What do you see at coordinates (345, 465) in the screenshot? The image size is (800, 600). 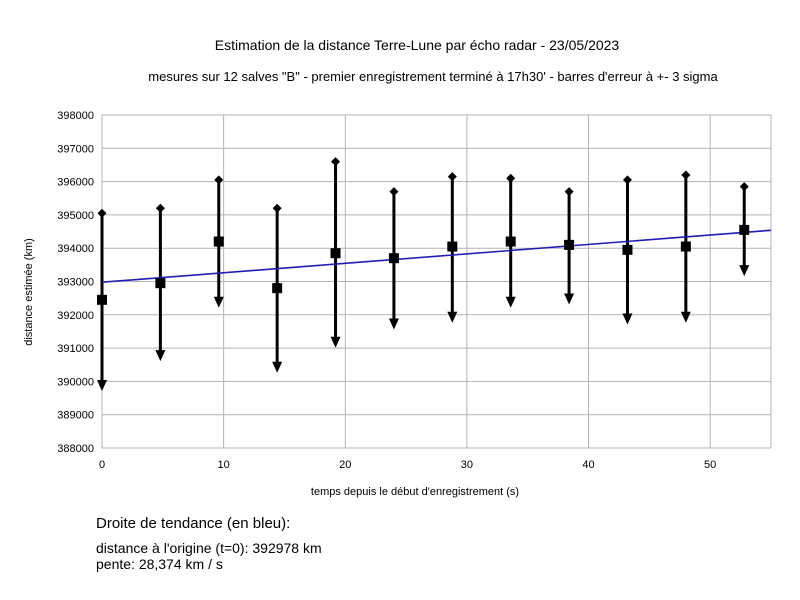 I see `x-tick-label: 20` at bounding box center [345, 465].